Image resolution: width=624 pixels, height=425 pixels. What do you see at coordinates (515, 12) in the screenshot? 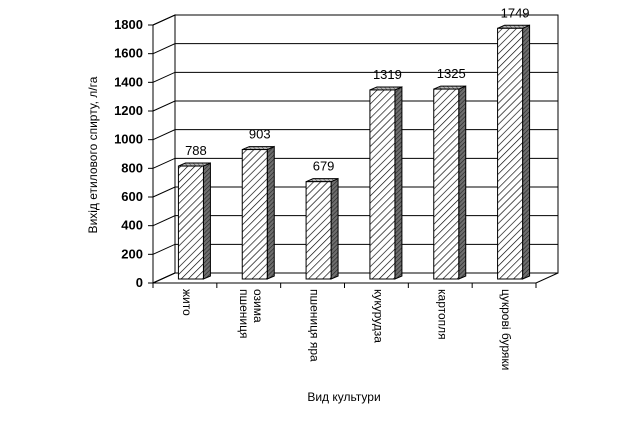
I see `data-label: 1749` at bounding box center [515, 12].